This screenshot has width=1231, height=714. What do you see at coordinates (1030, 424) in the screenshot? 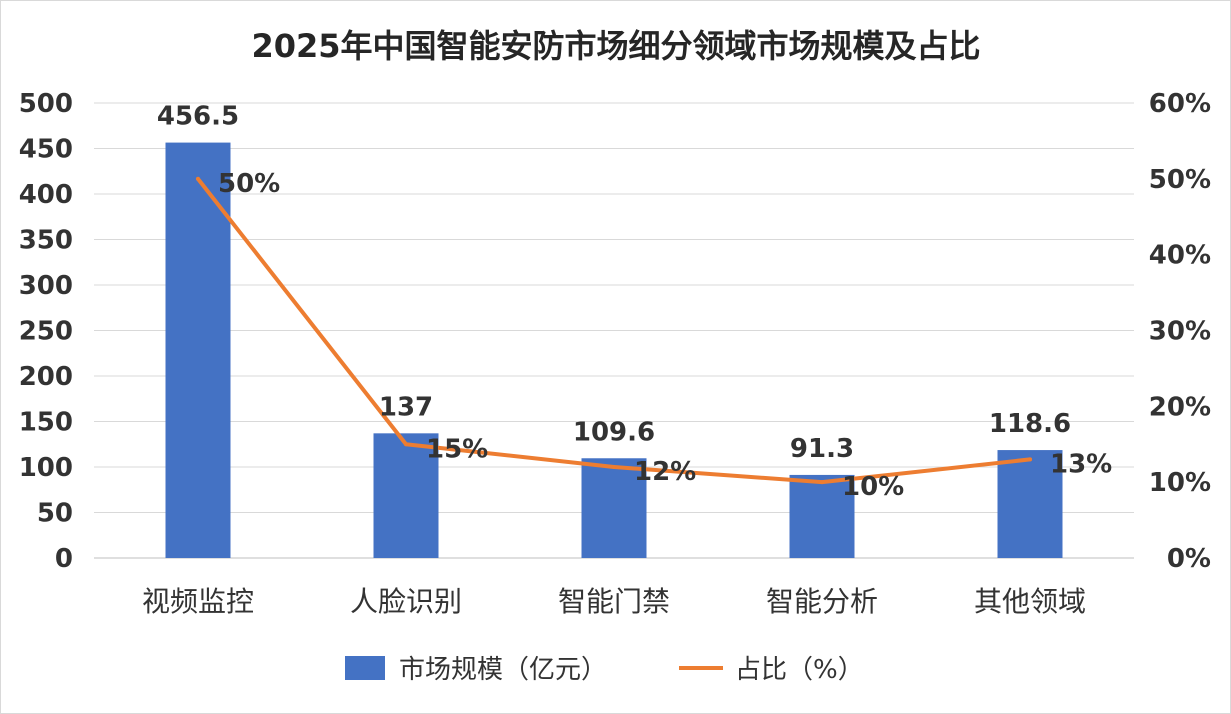
I see `bar-data-label: 118.6` at bounding box center [1030, 424].